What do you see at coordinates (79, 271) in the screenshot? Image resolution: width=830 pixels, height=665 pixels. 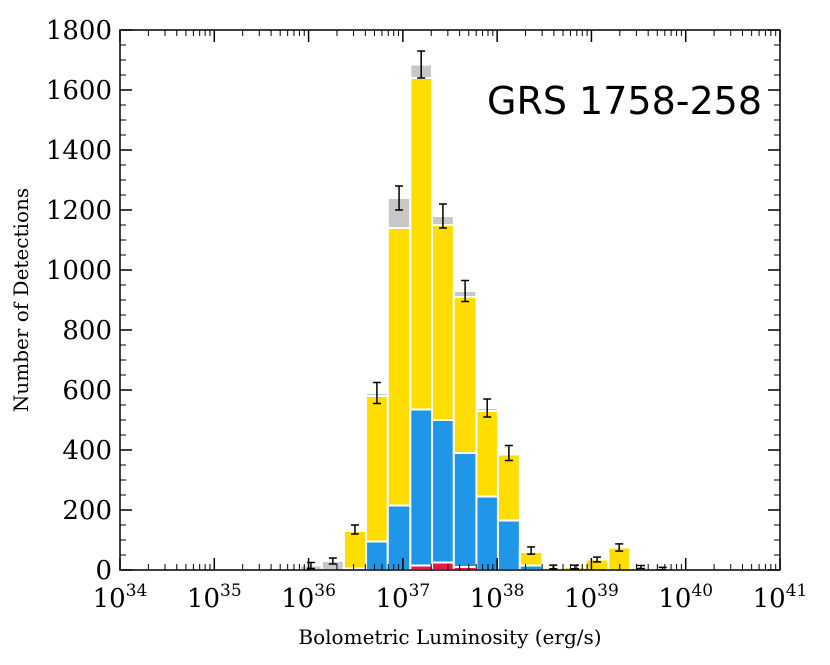 I see `y-tick-label: 1000` at bounding box center [79, 271].